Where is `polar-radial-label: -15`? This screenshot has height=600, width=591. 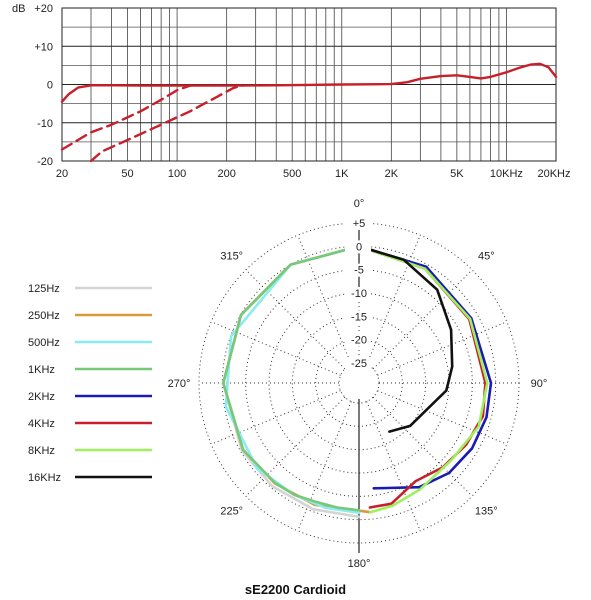 polar-radial-label: -15 is located at coordinates (359, 317).